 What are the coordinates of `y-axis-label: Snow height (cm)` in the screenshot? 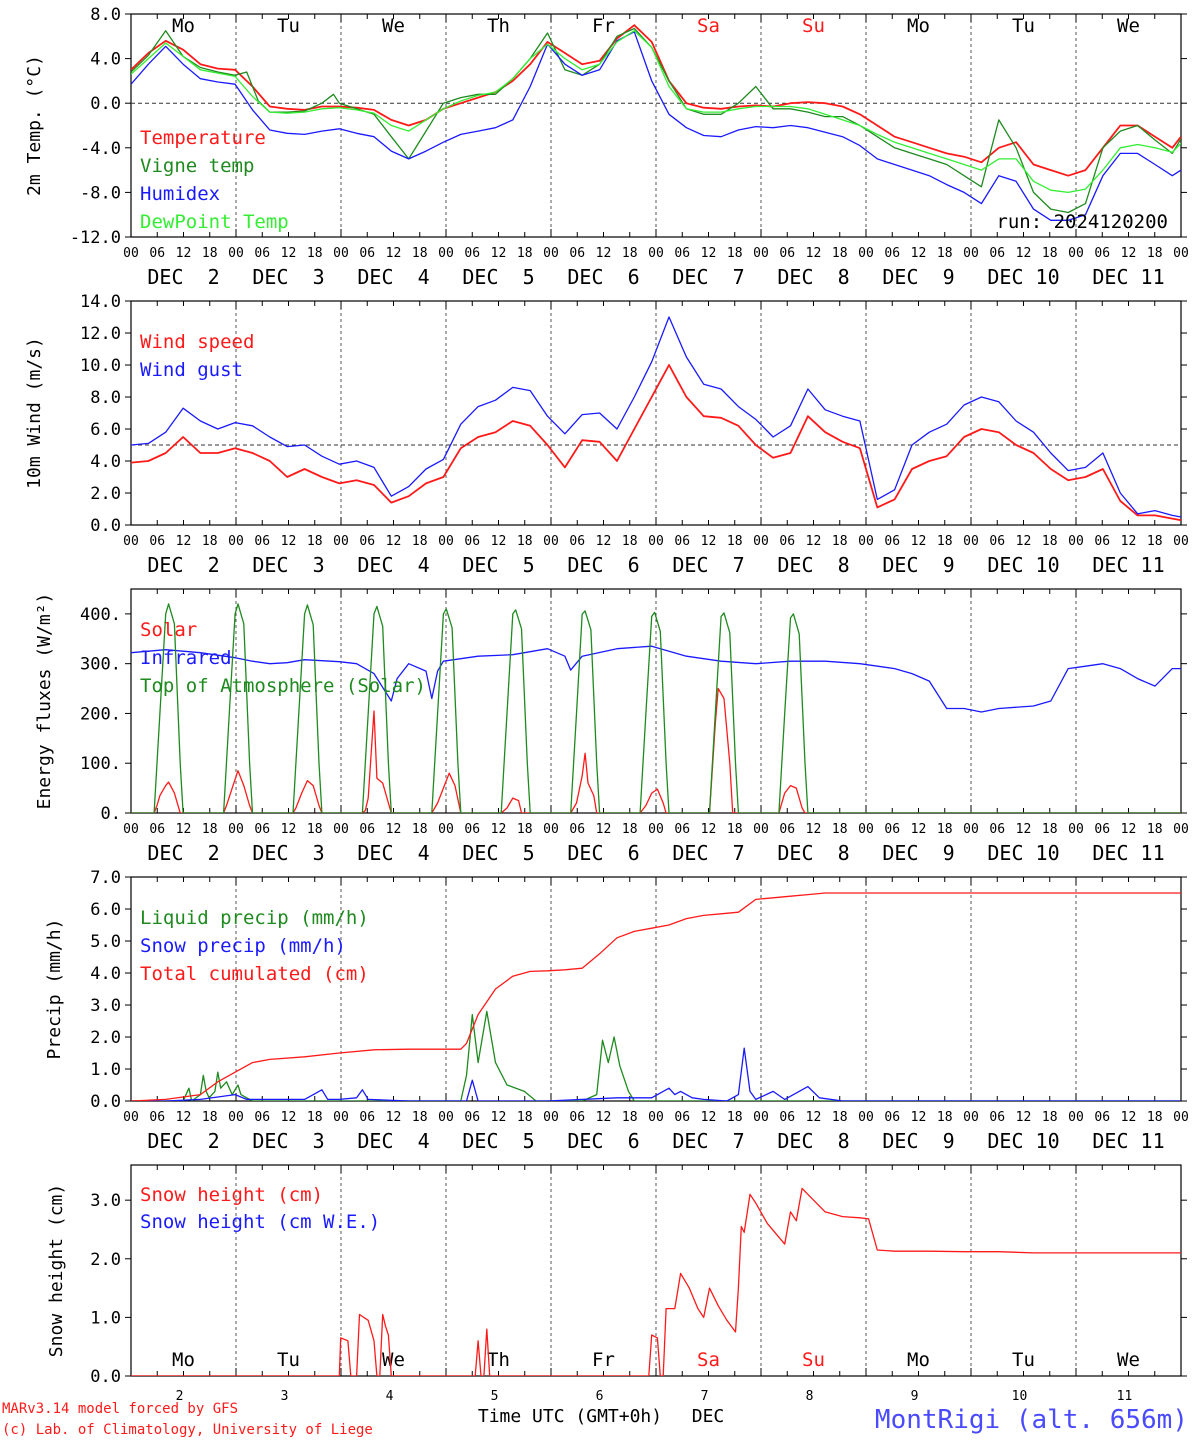 It's located at (56, 1270).